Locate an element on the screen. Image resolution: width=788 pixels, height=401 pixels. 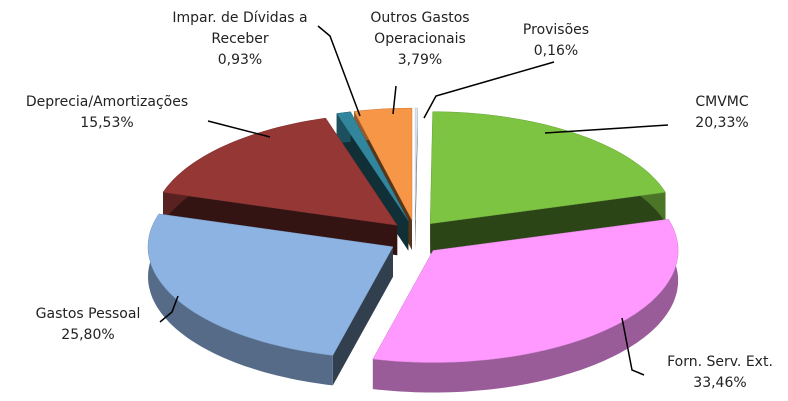
value-label: 3,79% is located at coordinates (420, 60).